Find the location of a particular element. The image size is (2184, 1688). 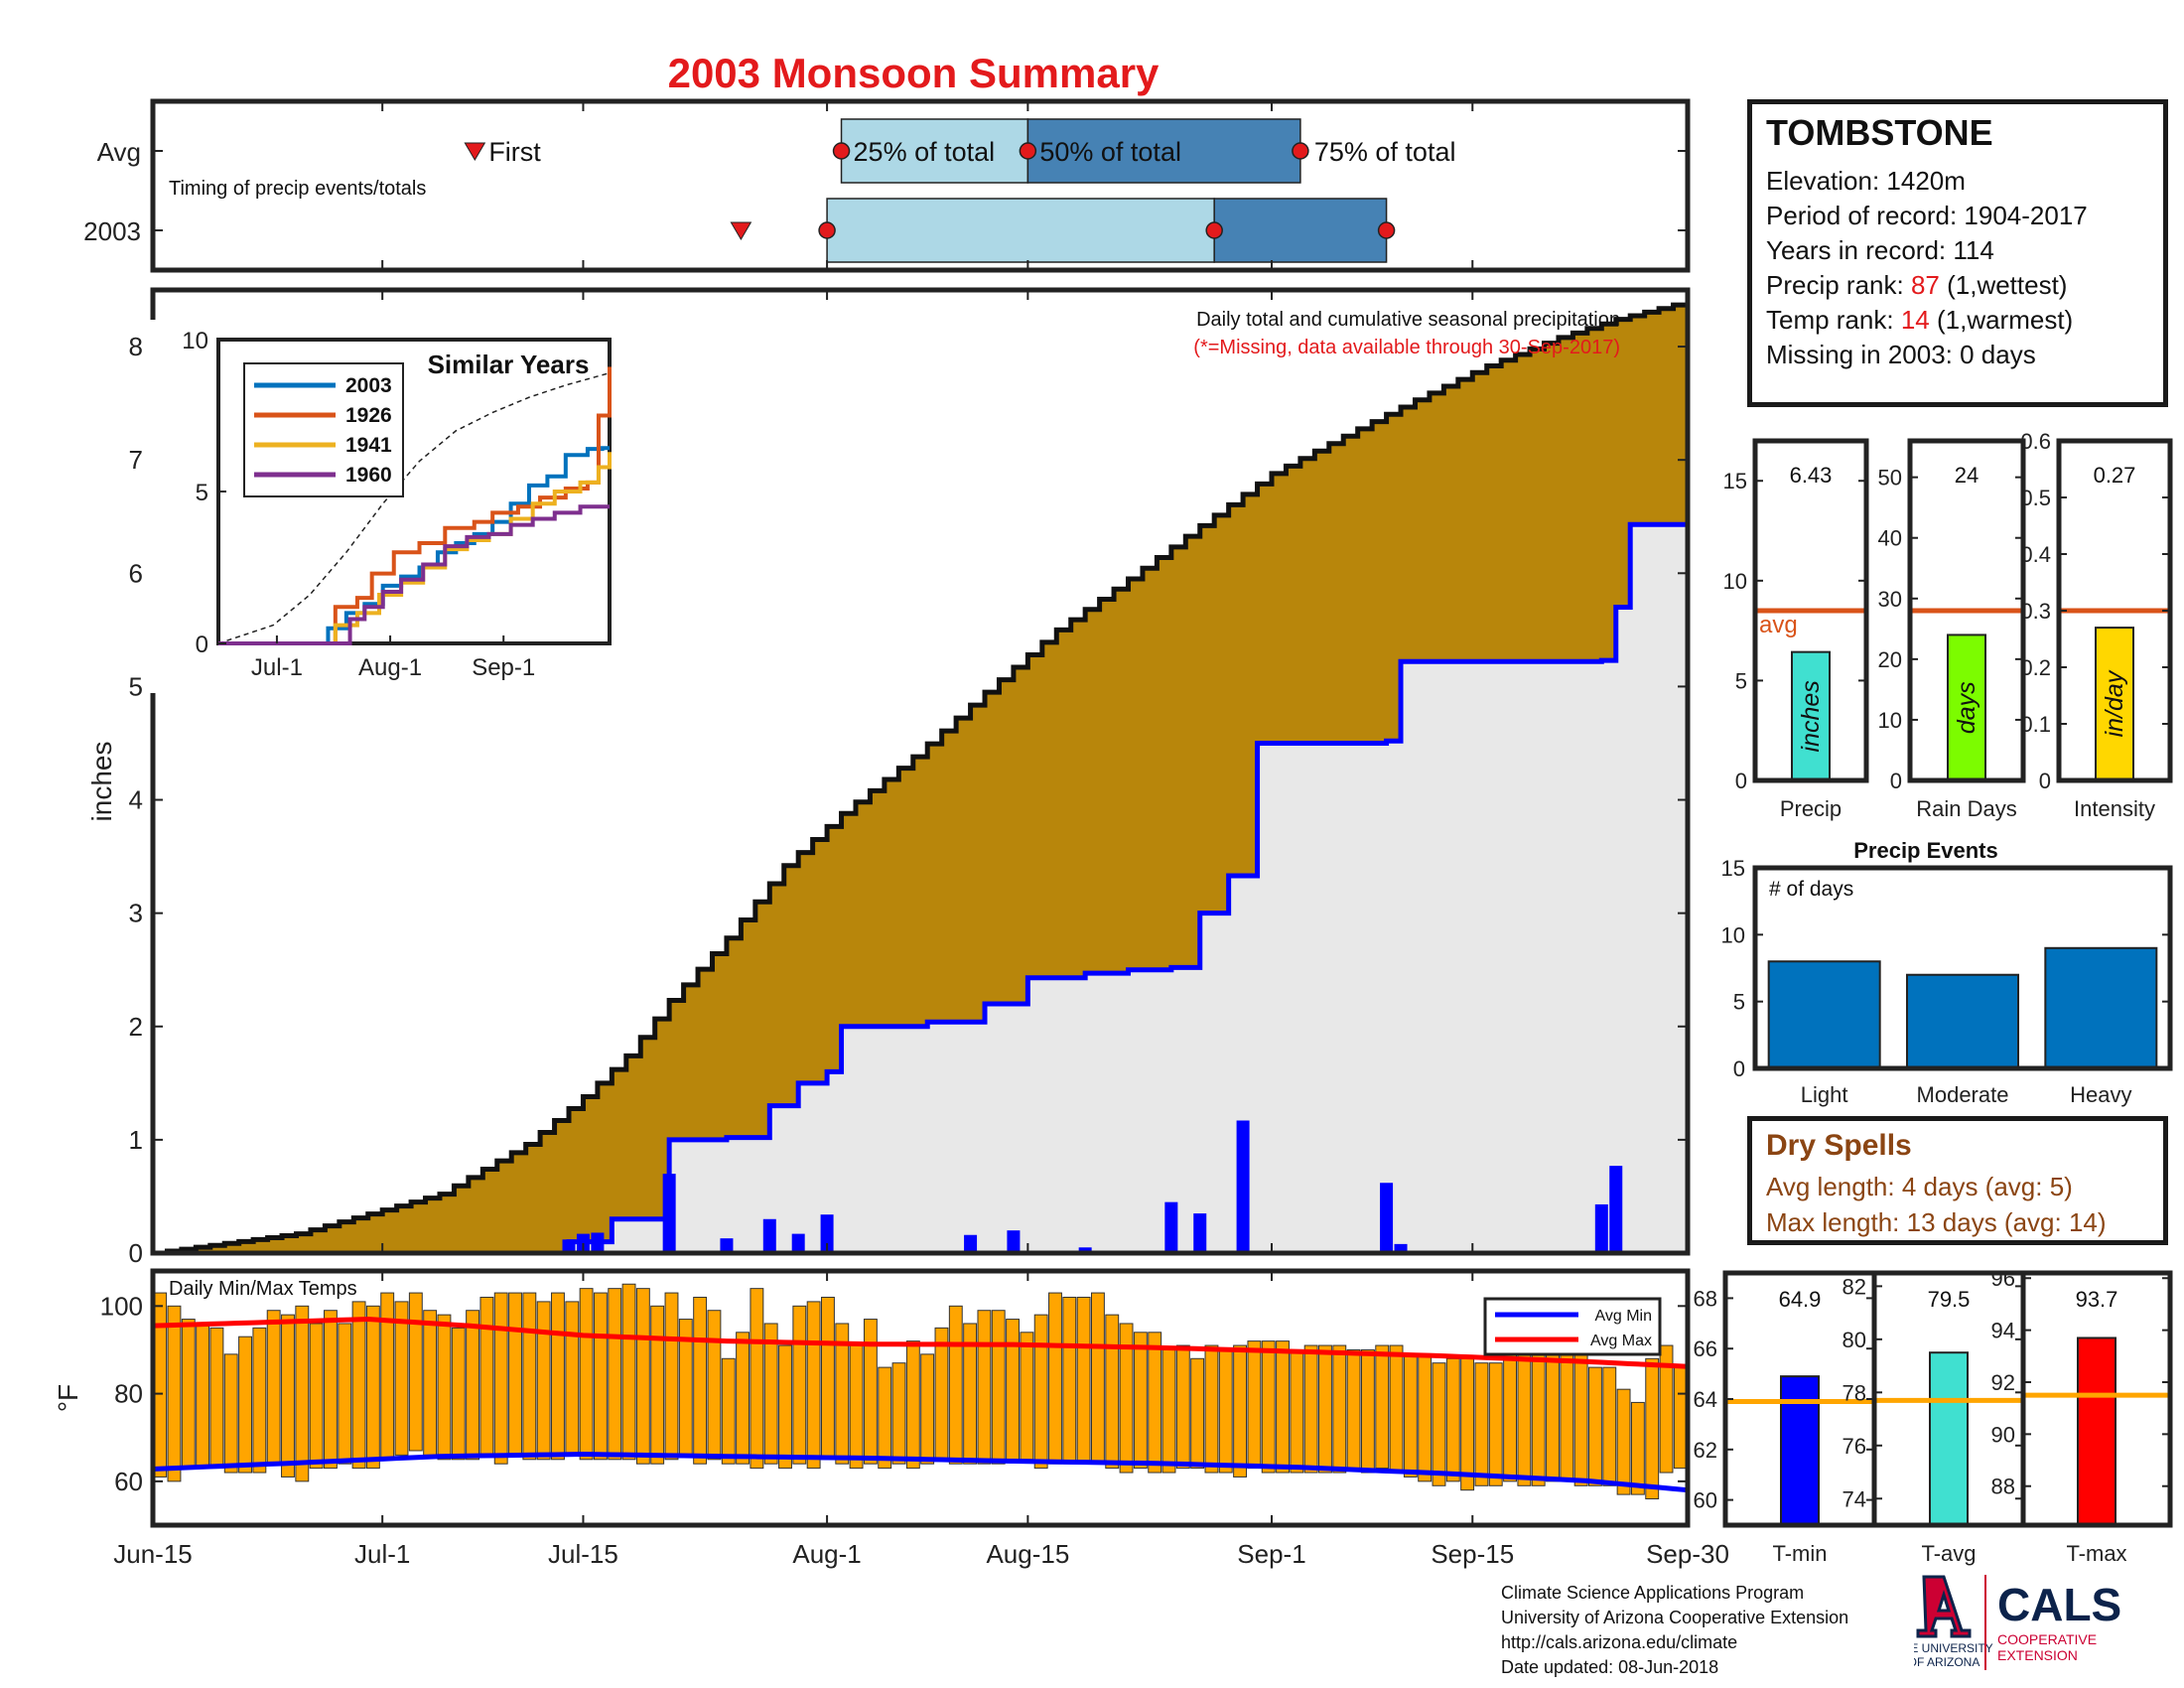

mini-y-tick-label: 0.5 is located at coordinates (2035, 498).